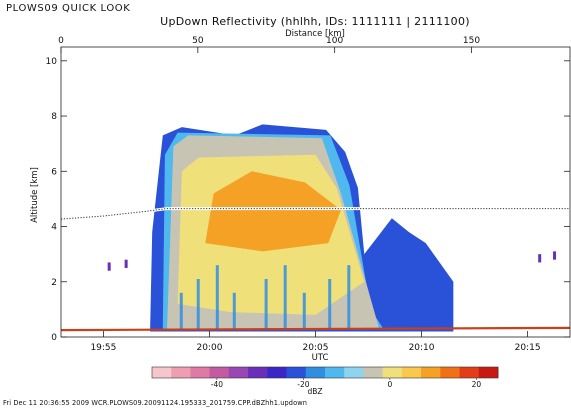 This screenshot has width=571, height=410. What do you see at coordinates (315, 214) in the screenshot?
I see `aircraft-altitude-line` at bounding box center [315, 214].